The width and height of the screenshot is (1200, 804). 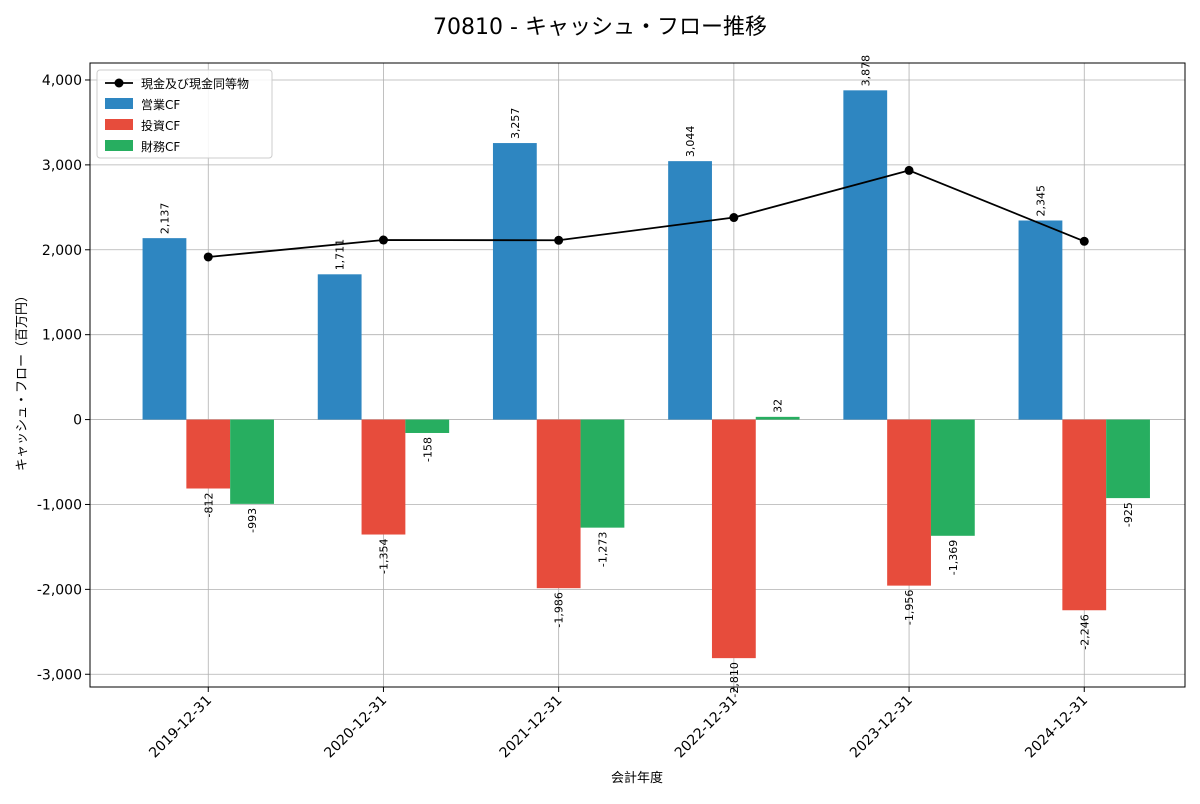 What do you see at coordinates (1084, 631) in the screenshot?
I see `bar-value-label: -2,246` at bounding box center [1084, 631].